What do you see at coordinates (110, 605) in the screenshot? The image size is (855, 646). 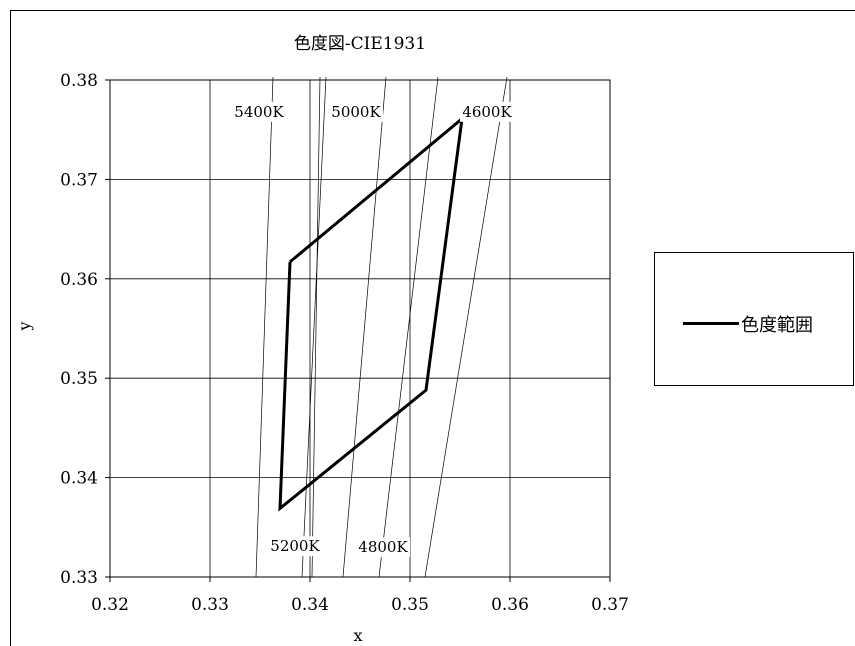 I see `x-tick-label: 0.32` at bounding box center [110, 605].